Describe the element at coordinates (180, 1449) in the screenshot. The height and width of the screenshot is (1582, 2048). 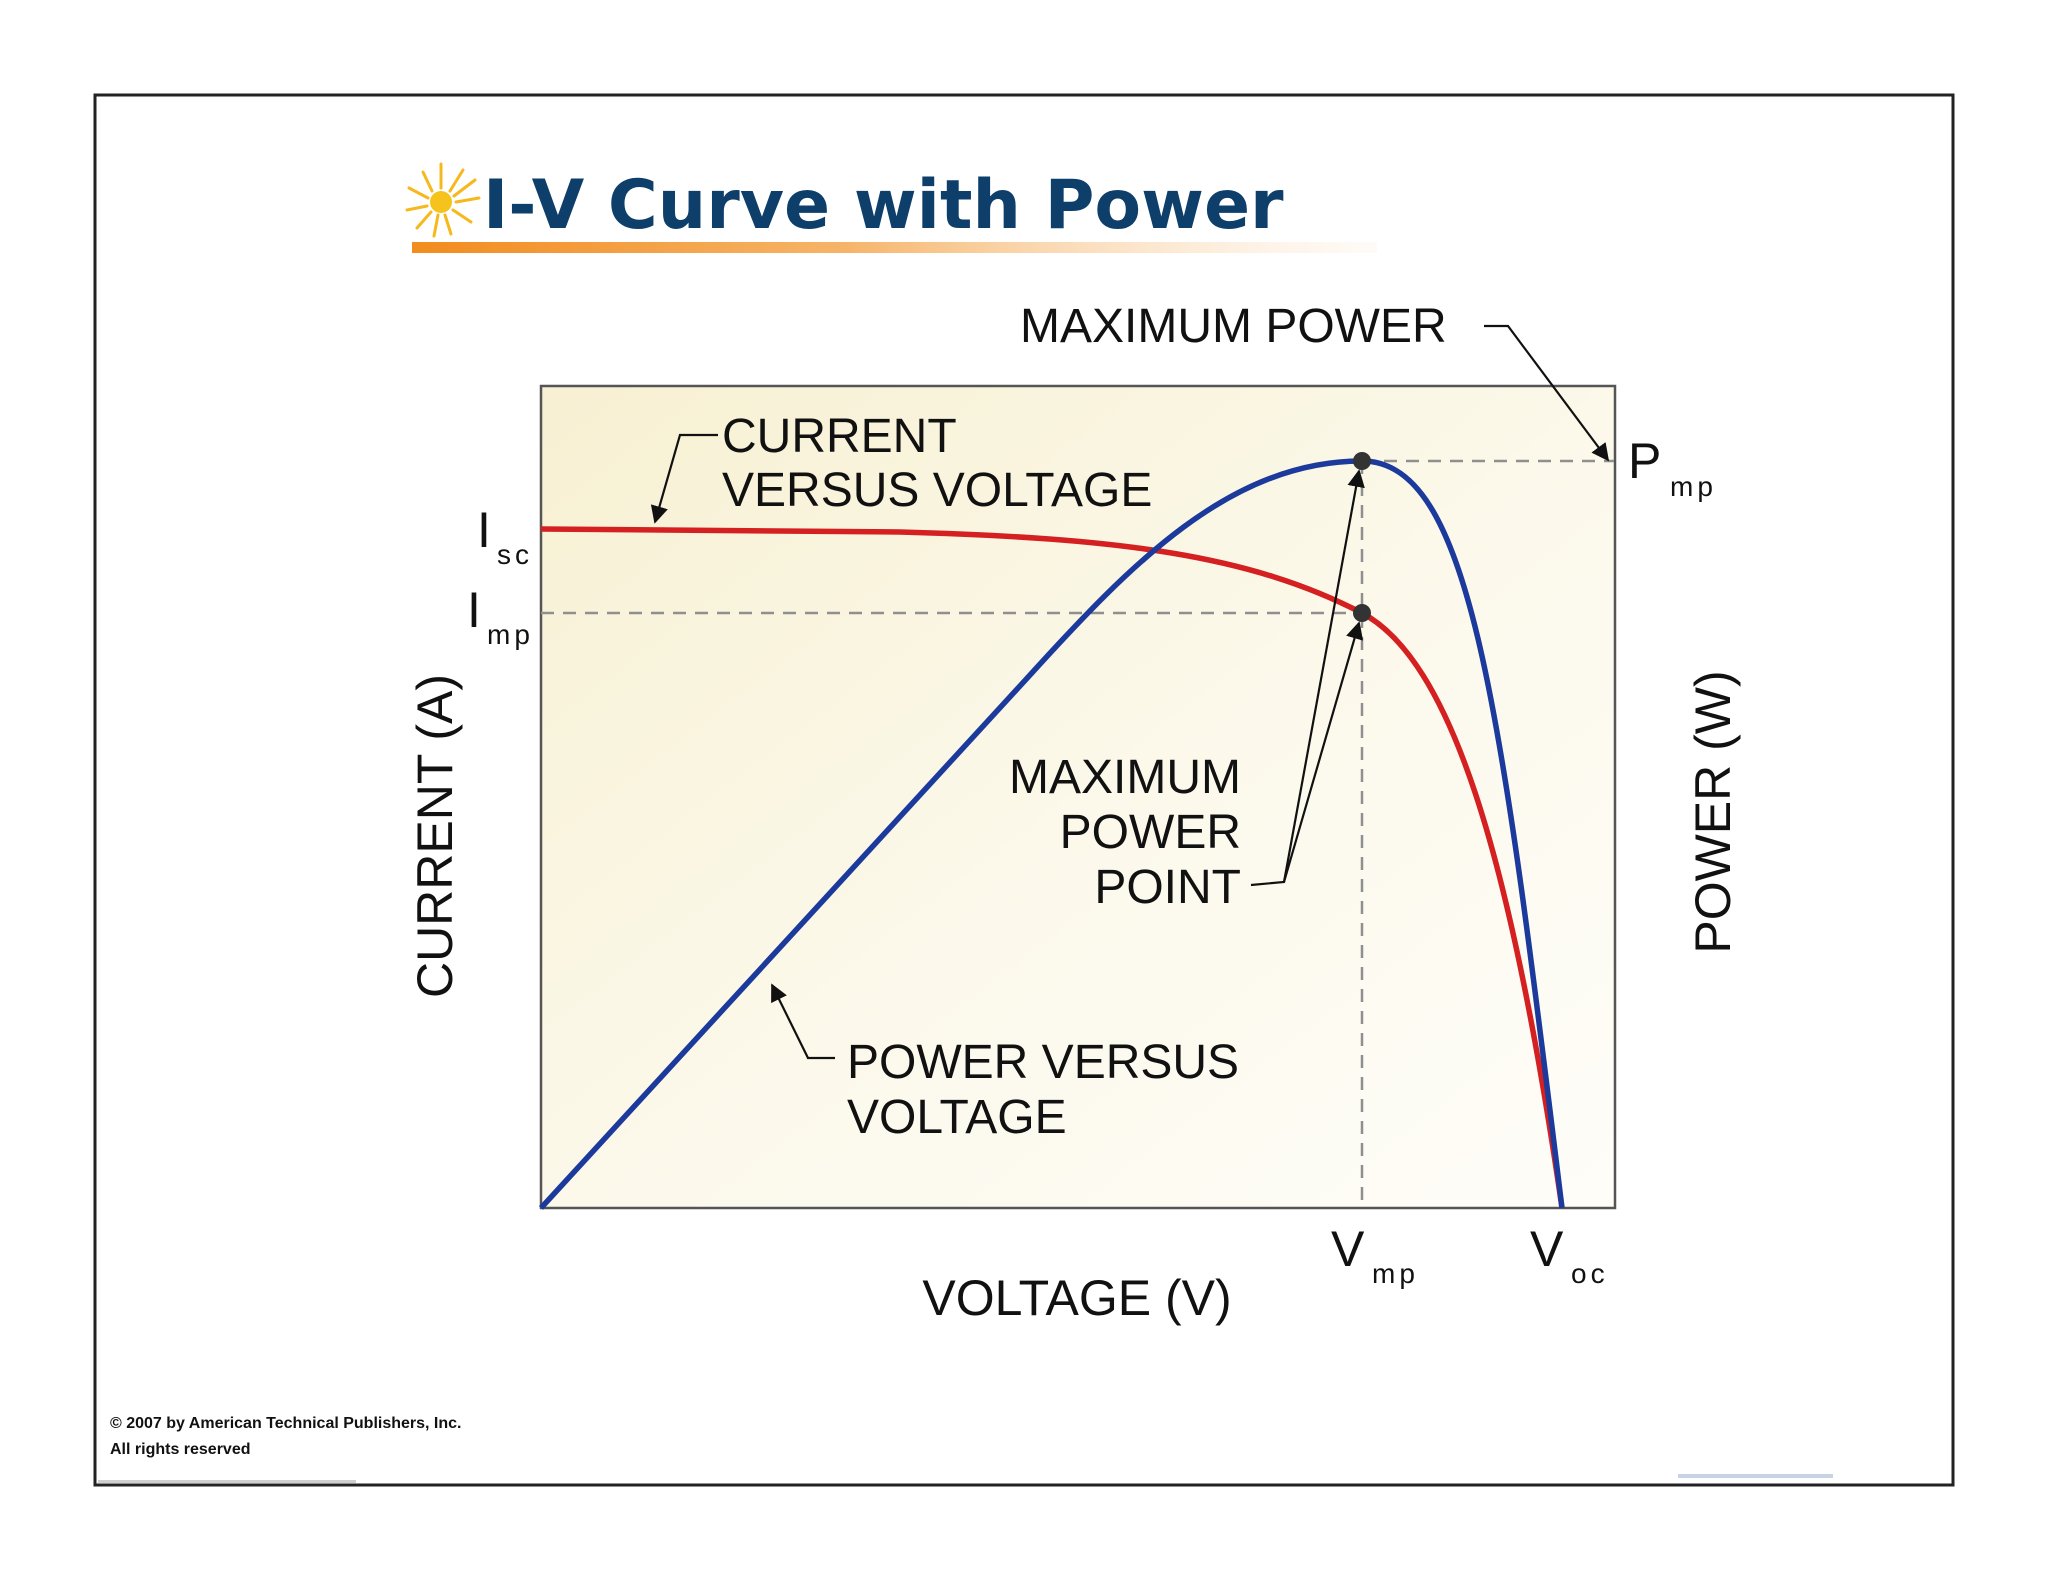
I see `copyright-line2: All rights reserved` at that location.